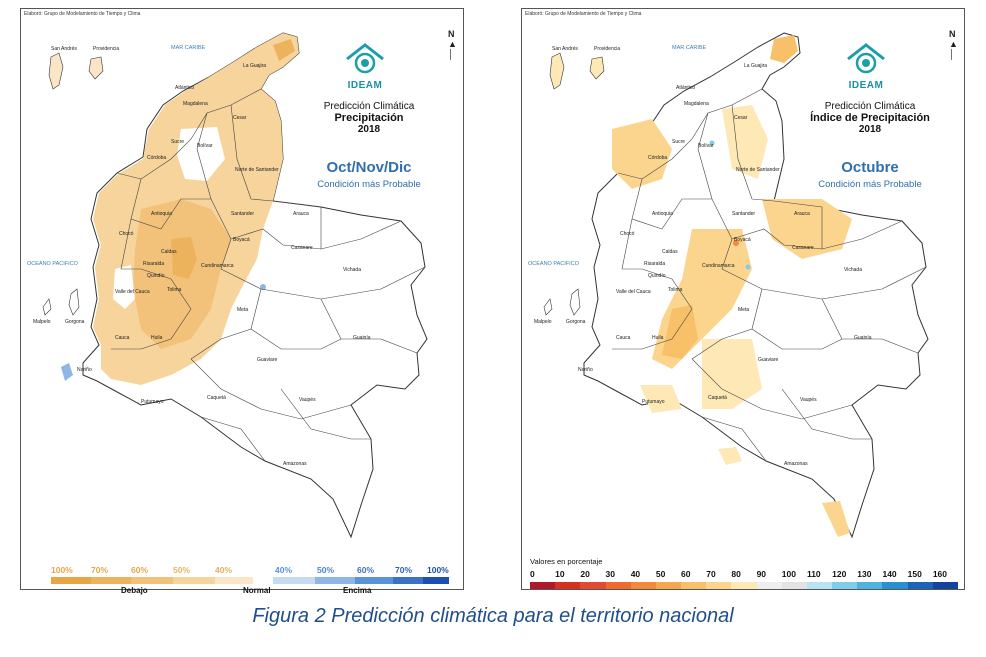 The height and width of the screenshot is (657, 986). Describe the element at coordinates (369, 118) in the screenshot. I see `title-block: Predicción Climática Precipitación 2018` at that location.